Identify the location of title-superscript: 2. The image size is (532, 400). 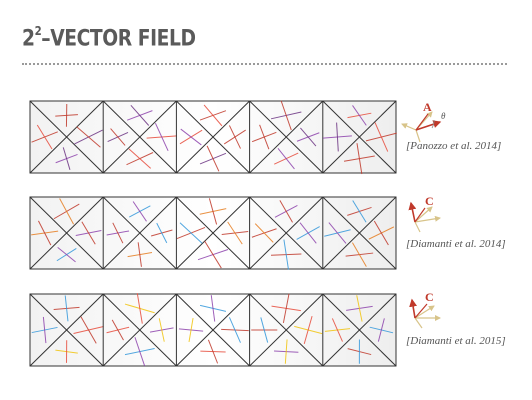
(38, 31).